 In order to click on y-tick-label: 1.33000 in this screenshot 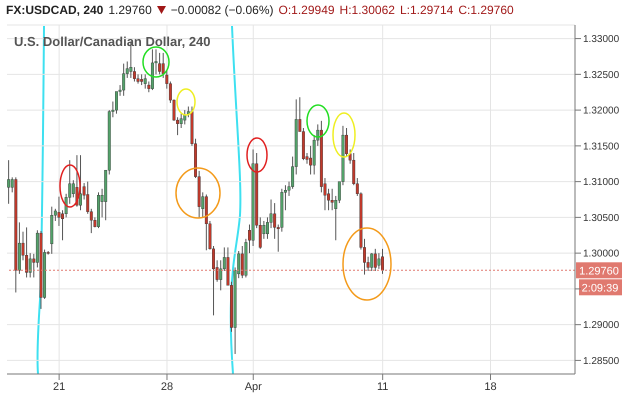, I will do `click(601, 40)`.